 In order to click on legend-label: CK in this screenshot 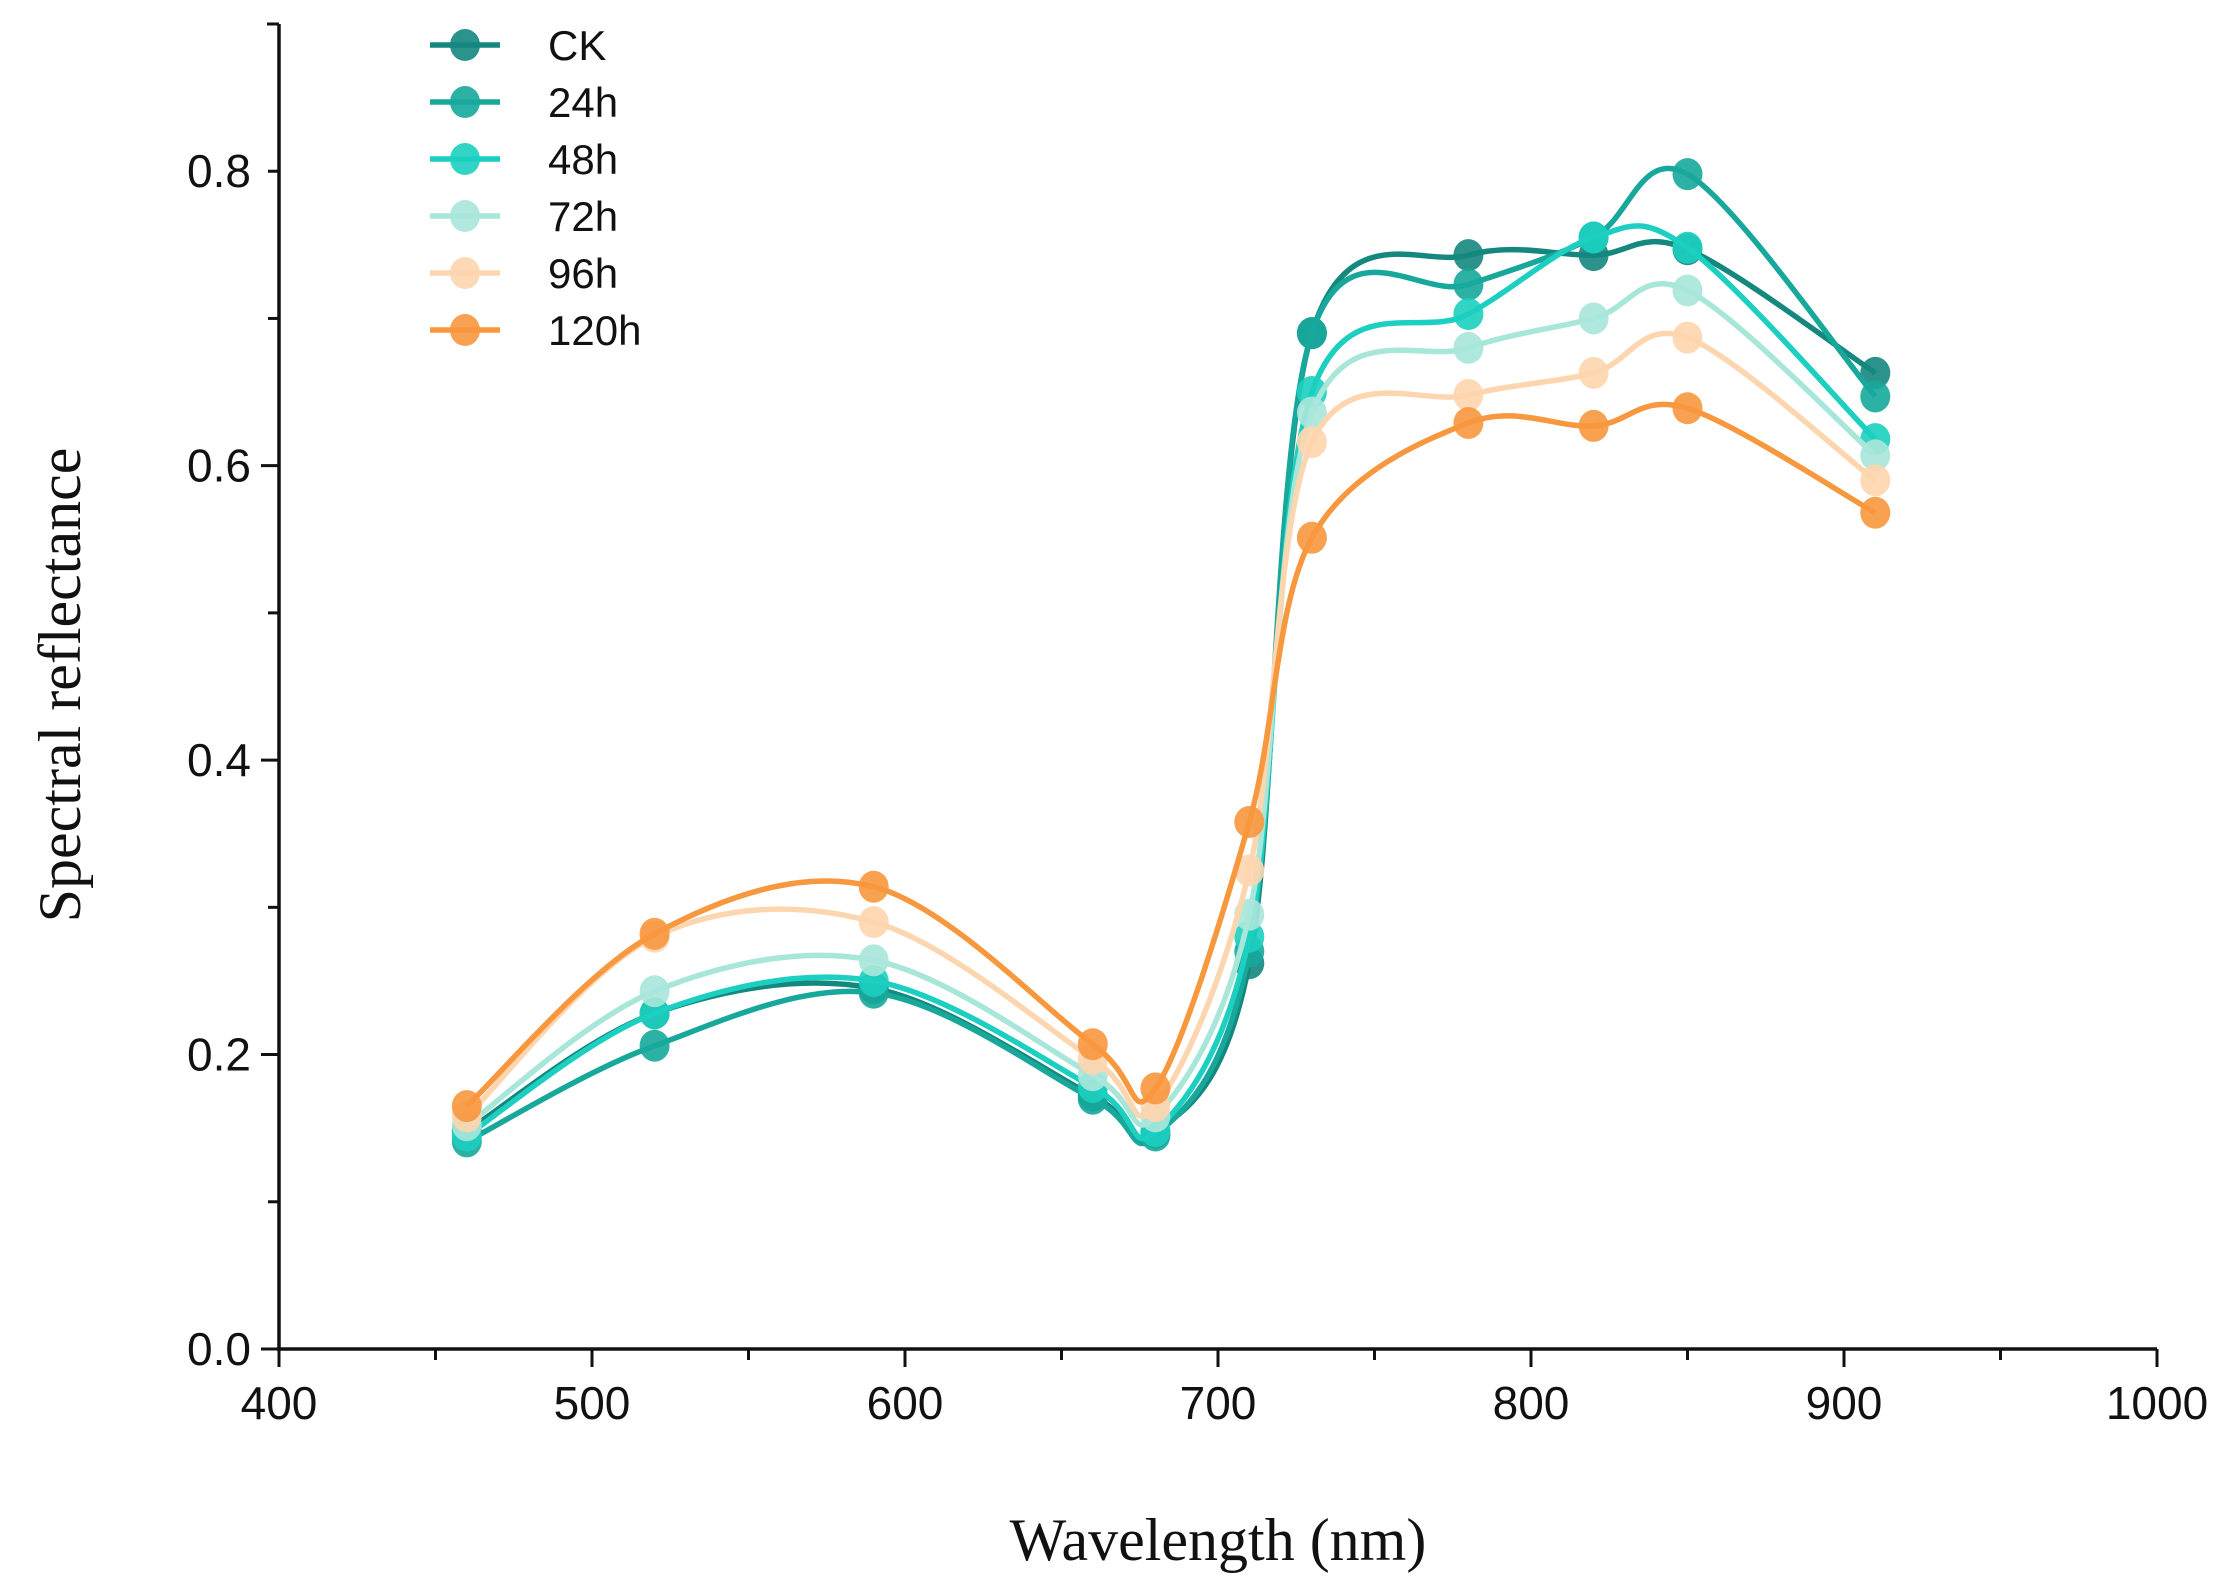, I will do `click(577, 45)`.